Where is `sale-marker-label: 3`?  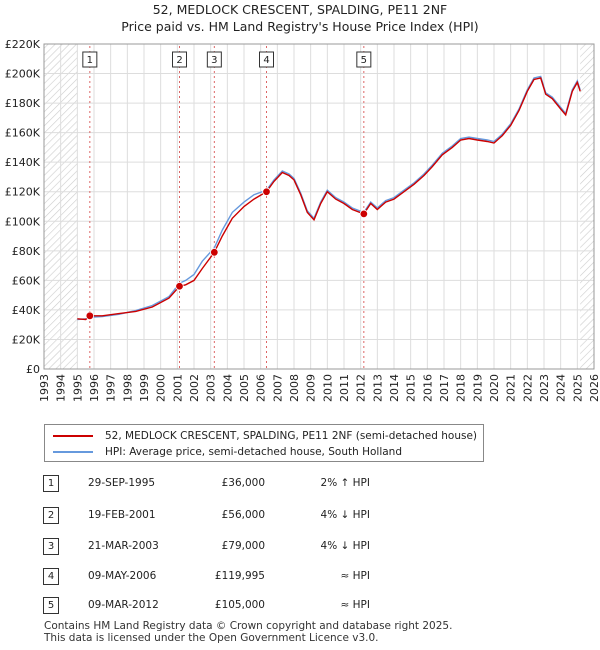 sale-marker-label: 3 is located at coordinates (214, 60).